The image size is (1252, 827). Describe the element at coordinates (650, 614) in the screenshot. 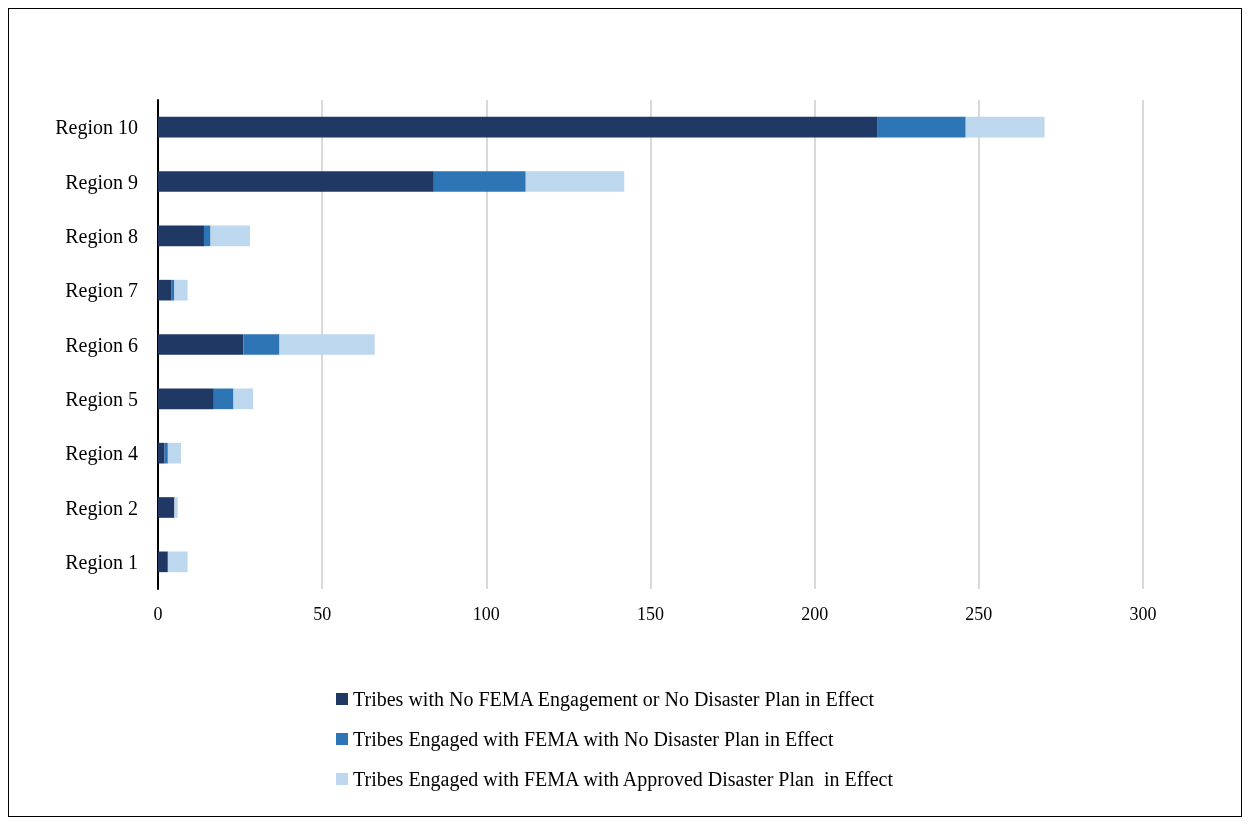

I see `x-tick-label: 150` at that location.